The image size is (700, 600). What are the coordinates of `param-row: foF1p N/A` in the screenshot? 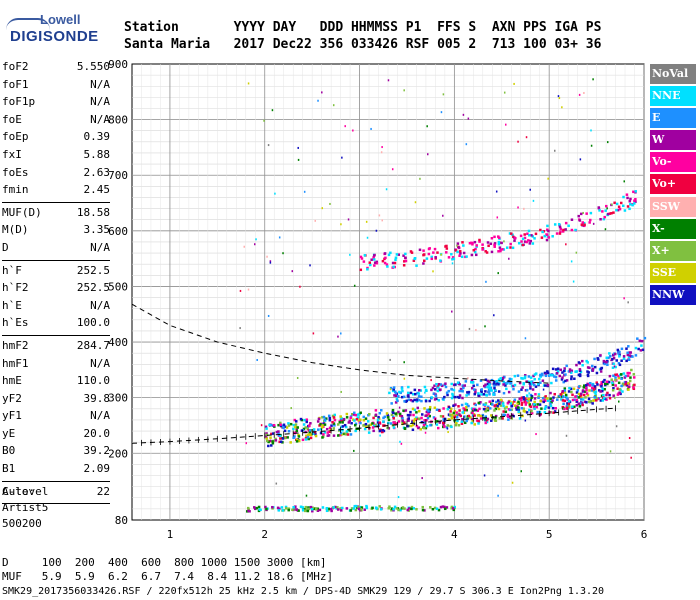 It's located at (56, 102).